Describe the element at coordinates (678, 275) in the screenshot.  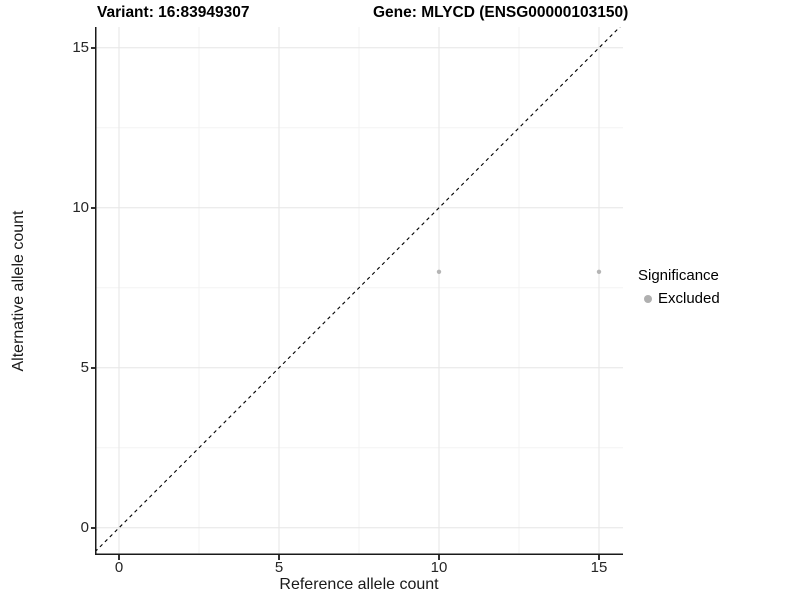
I see `legend-title: Significance` at that location.